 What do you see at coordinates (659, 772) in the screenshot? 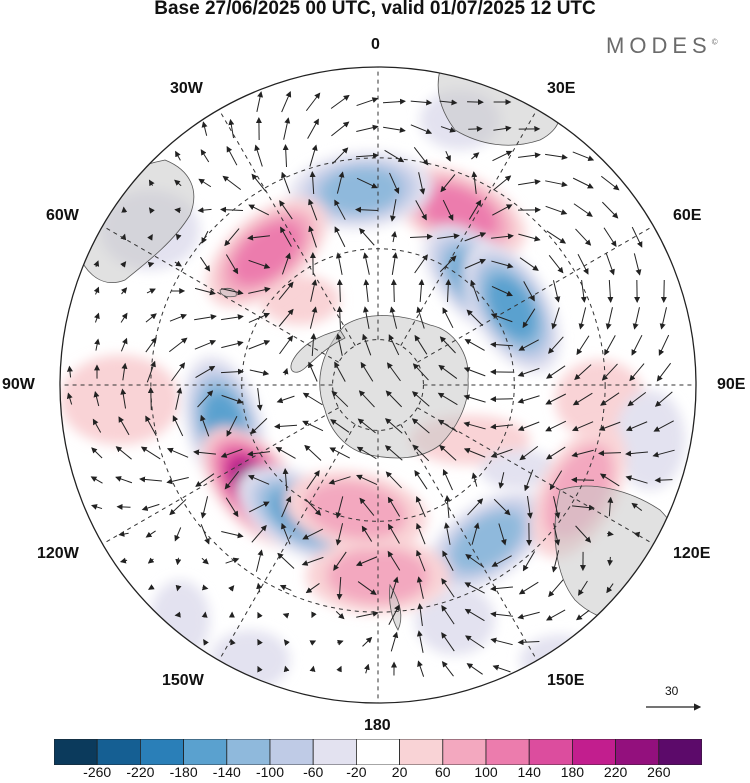
I see `colorbar-tick-label: 260` at bounding box center [659, 772].